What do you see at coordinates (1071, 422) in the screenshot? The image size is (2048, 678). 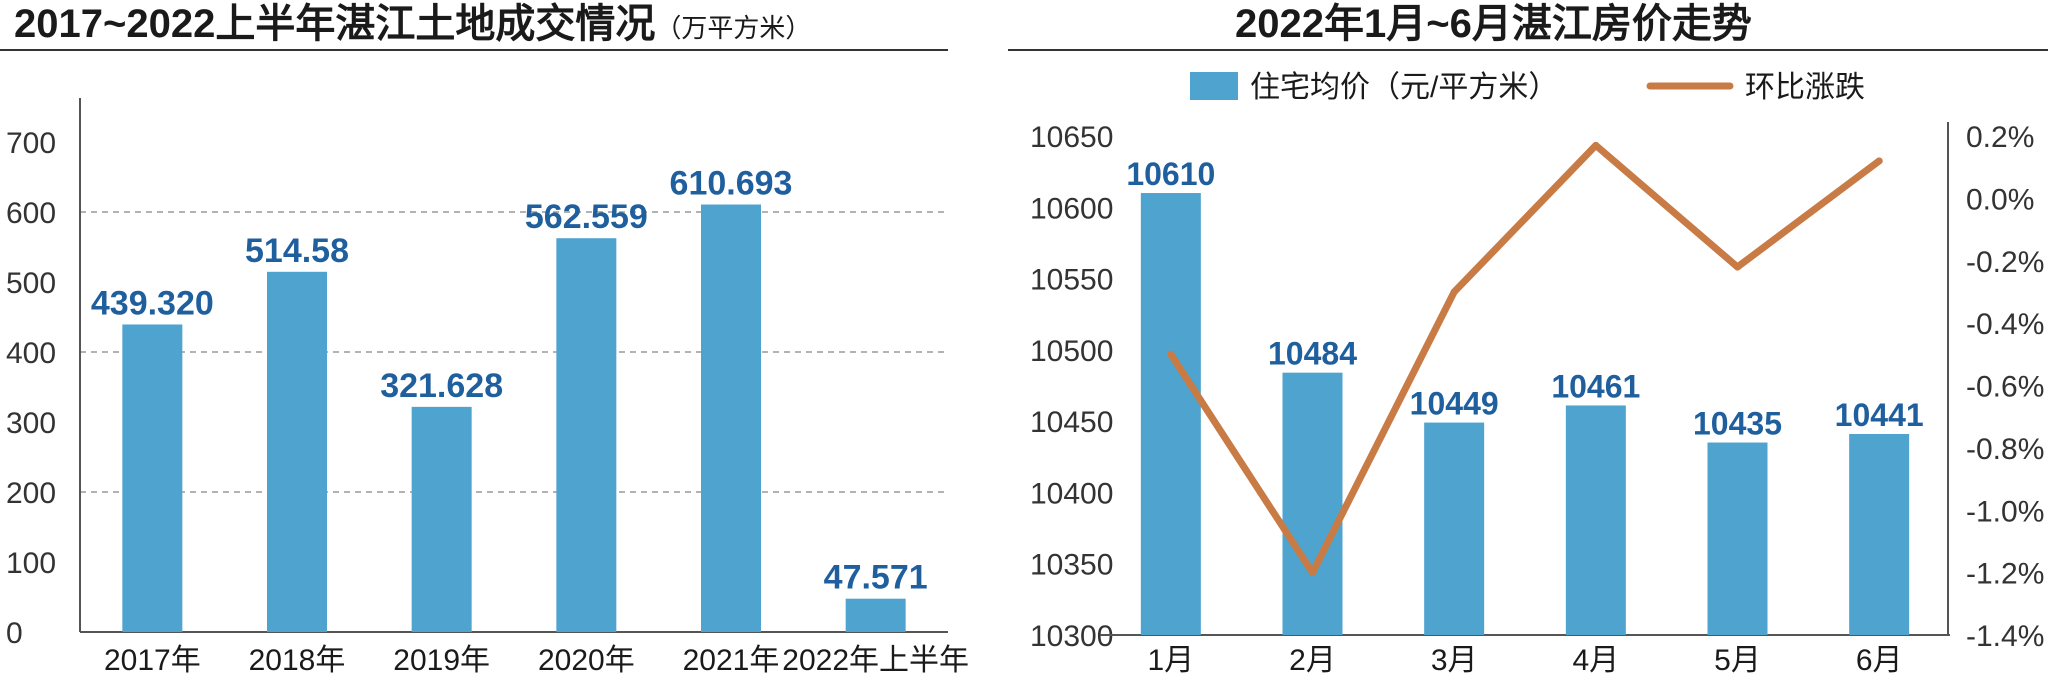 I see `y-left-tick-label: 10450` at bounding box center [1071, 422].